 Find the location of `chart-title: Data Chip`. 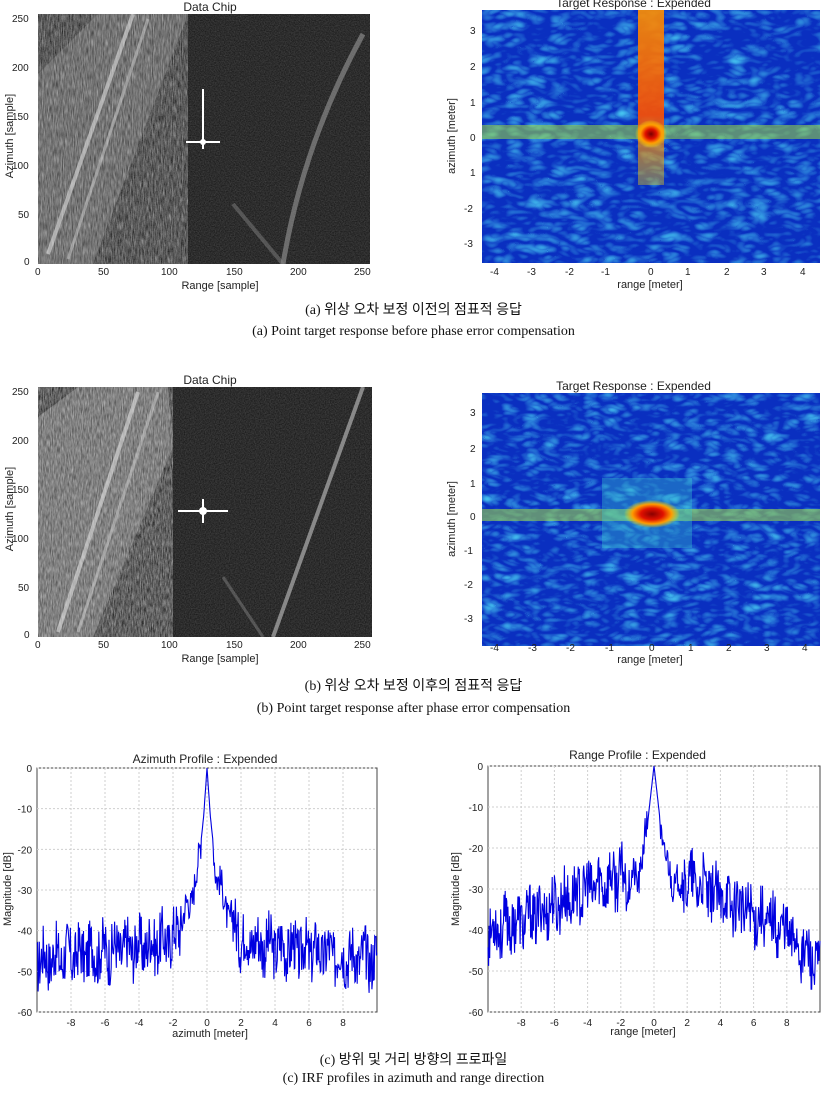

chart-title: Data Chip is located at coordinates (210, 380).